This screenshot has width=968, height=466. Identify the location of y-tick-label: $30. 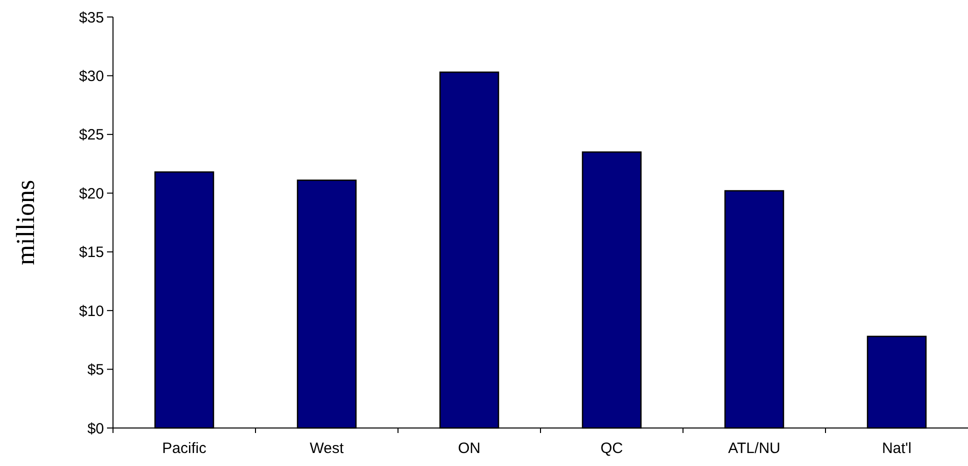
(91, 76).